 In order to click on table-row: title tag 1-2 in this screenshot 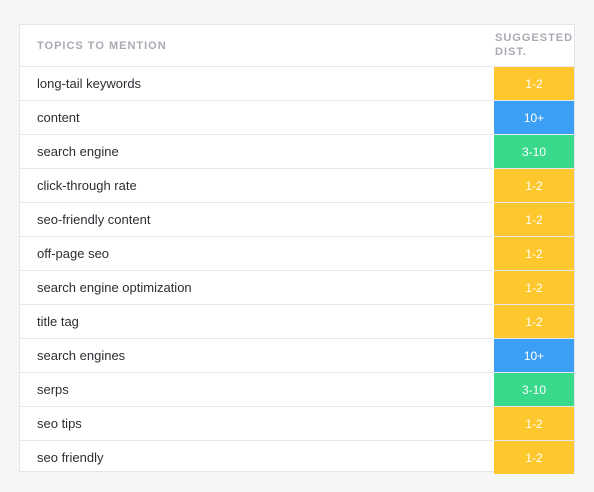, I will do `click(297, 322)`.